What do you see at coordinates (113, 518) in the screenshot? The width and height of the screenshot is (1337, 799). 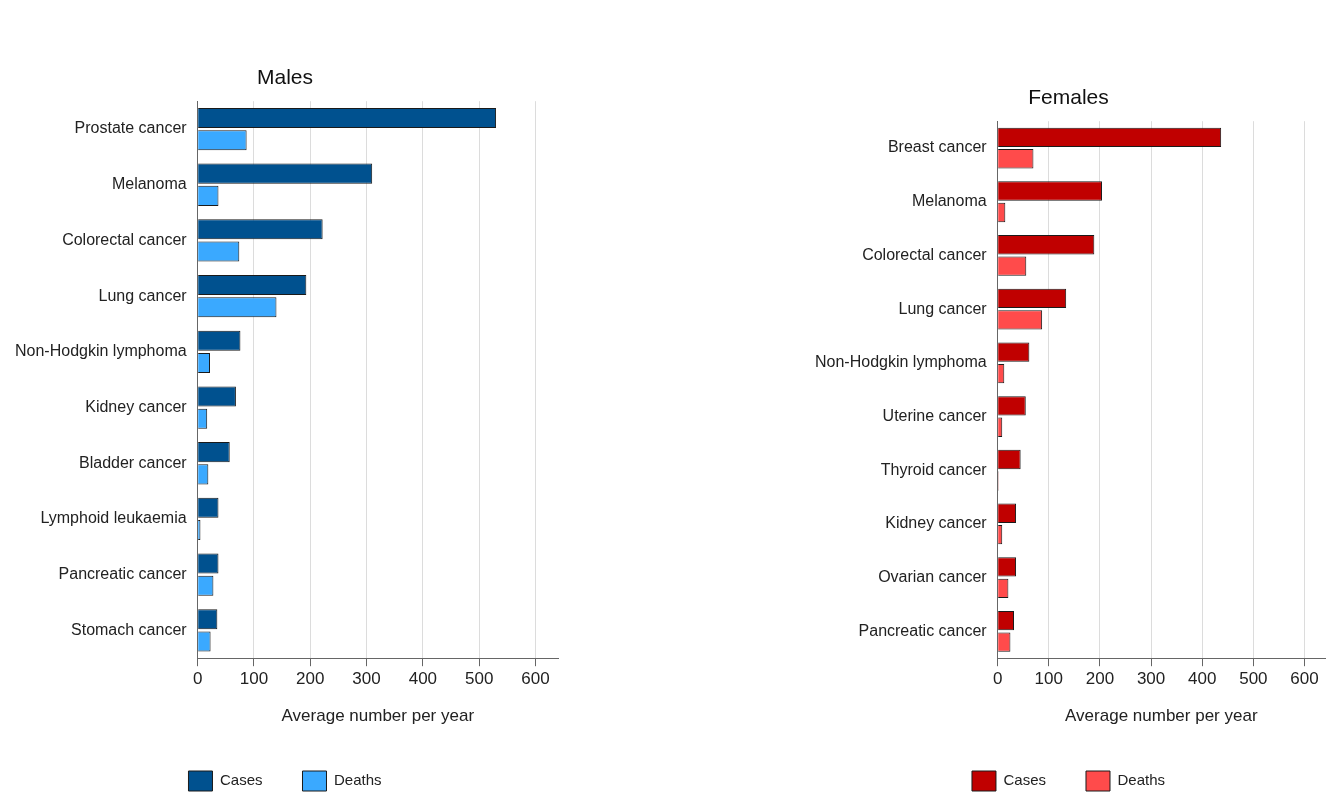 I see `y-tick-label: Lymphoid leukaemia` at bounding box center [113, 518].